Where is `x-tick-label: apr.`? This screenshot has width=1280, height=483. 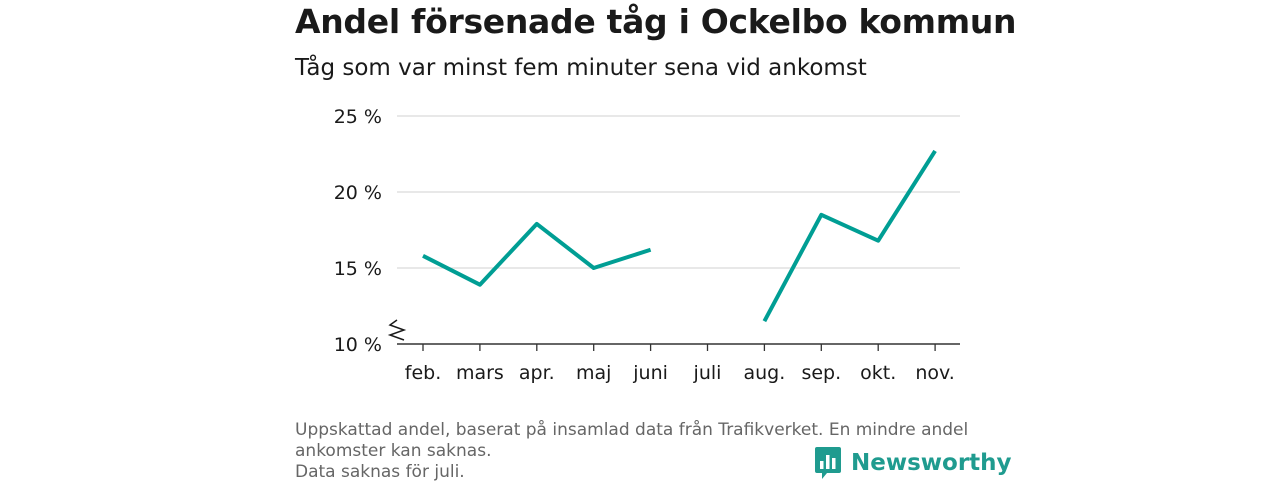 x-tick-label: apr. is located at coordinates (537, 373).